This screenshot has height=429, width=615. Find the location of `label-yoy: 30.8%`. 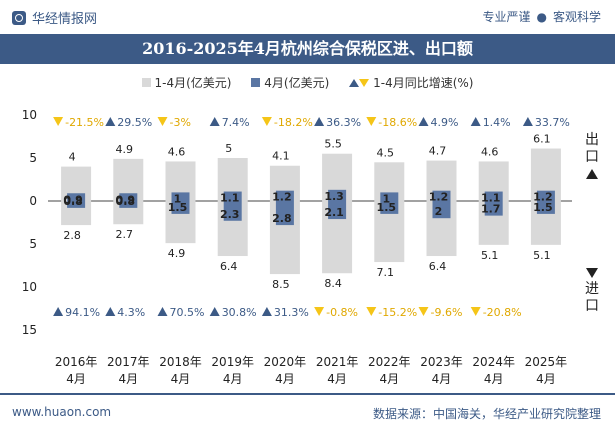

label-yoy: 30.8% is located at coordinates (239, 312).